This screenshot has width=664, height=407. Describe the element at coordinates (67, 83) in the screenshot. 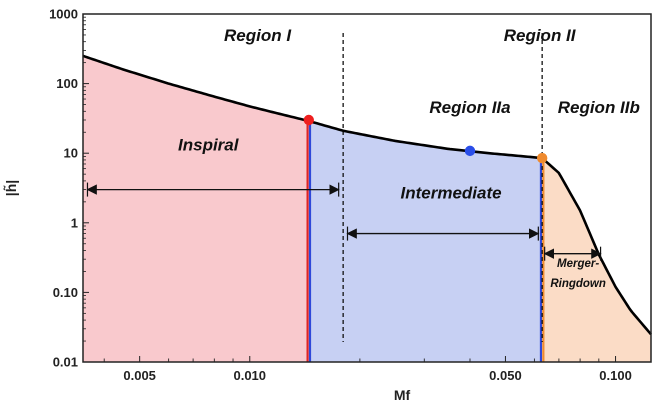

I see `y-tick-label-4: 100` at that location.